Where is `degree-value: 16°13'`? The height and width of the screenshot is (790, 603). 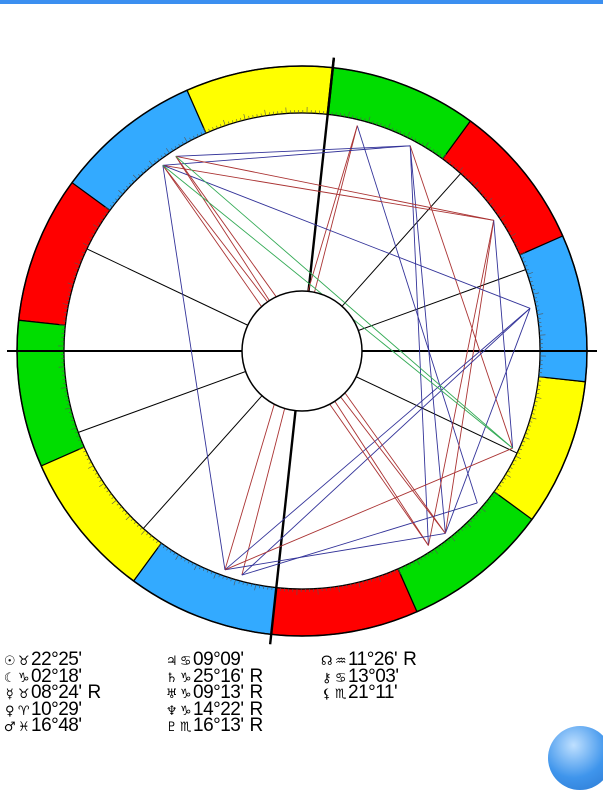 degree-value: 16°13' is located at coordinates (218, 725).